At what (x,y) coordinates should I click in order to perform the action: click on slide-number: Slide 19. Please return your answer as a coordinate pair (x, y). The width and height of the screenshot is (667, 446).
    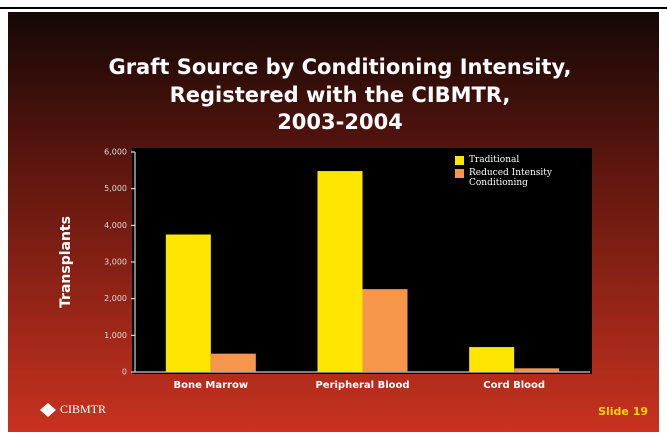
    Looking at the image, I should click on (623, 411).